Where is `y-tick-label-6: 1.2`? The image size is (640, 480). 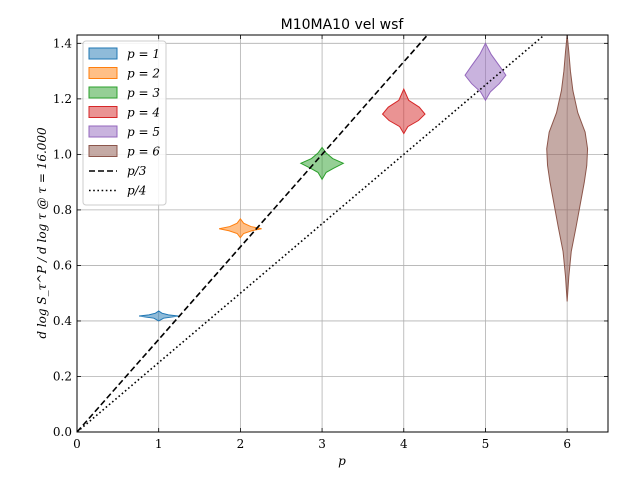 y-tick-label-6: 1.2 is located at coordinates (62, 99).